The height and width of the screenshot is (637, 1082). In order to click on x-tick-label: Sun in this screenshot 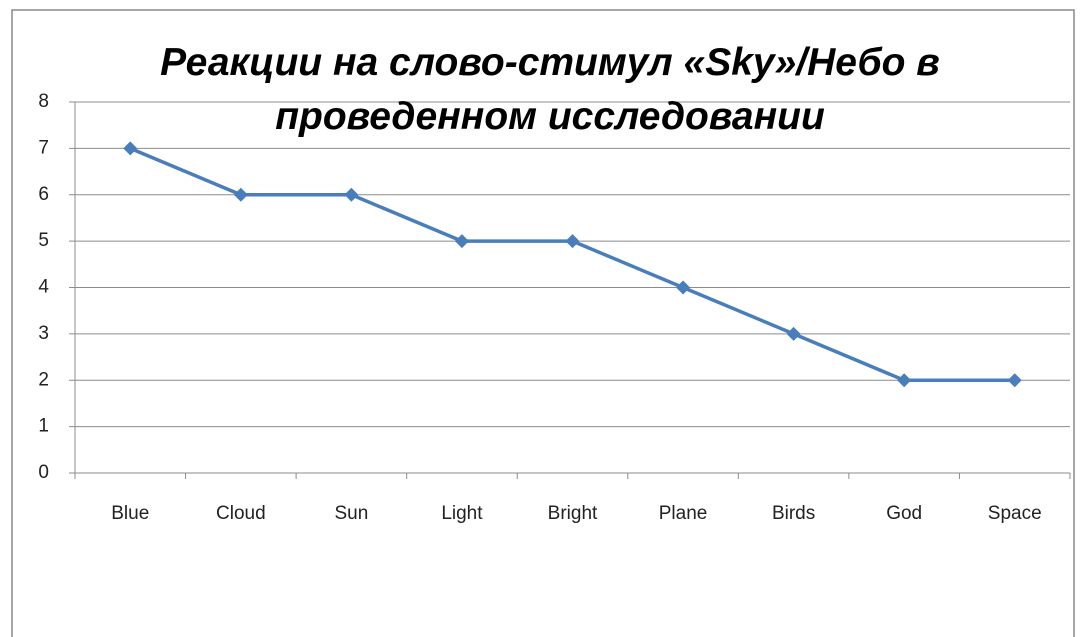, I will do `click(351, 513)`.